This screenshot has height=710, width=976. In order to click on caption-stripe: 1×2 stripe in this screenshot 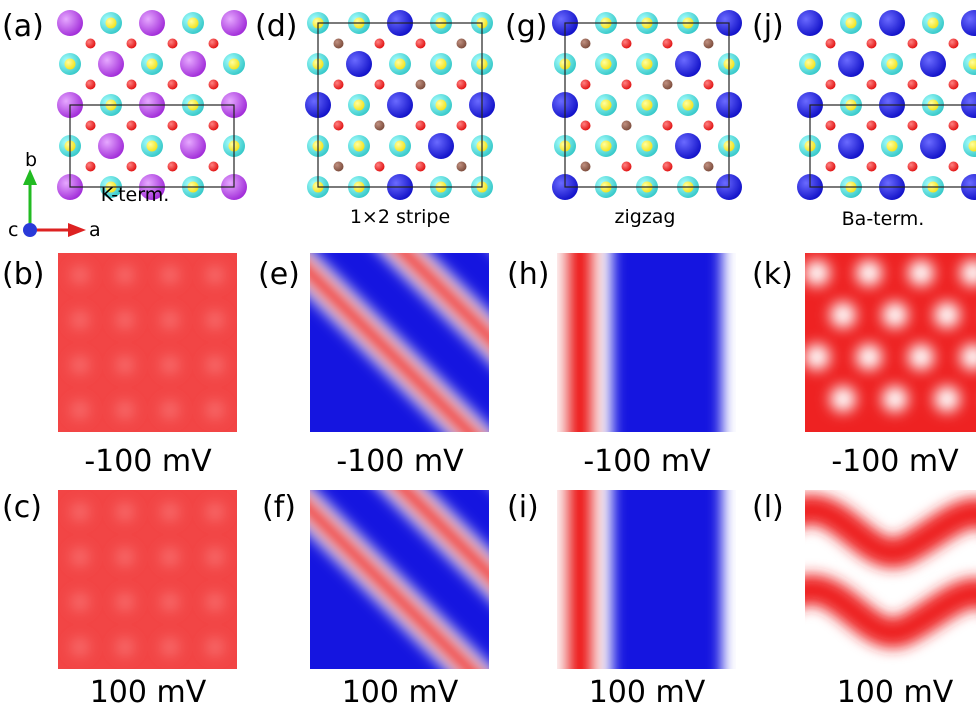, I will do `click(400, 217)`.